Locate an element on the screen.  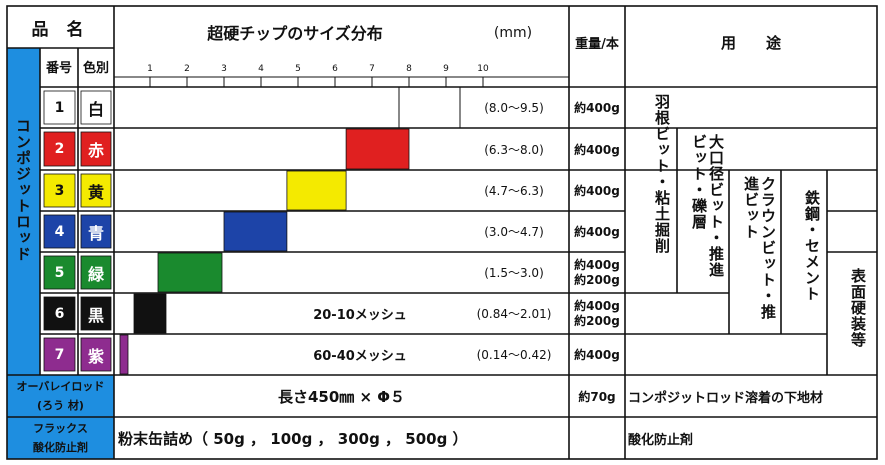
rod-number: 3 is located at coordinates (59, 190).